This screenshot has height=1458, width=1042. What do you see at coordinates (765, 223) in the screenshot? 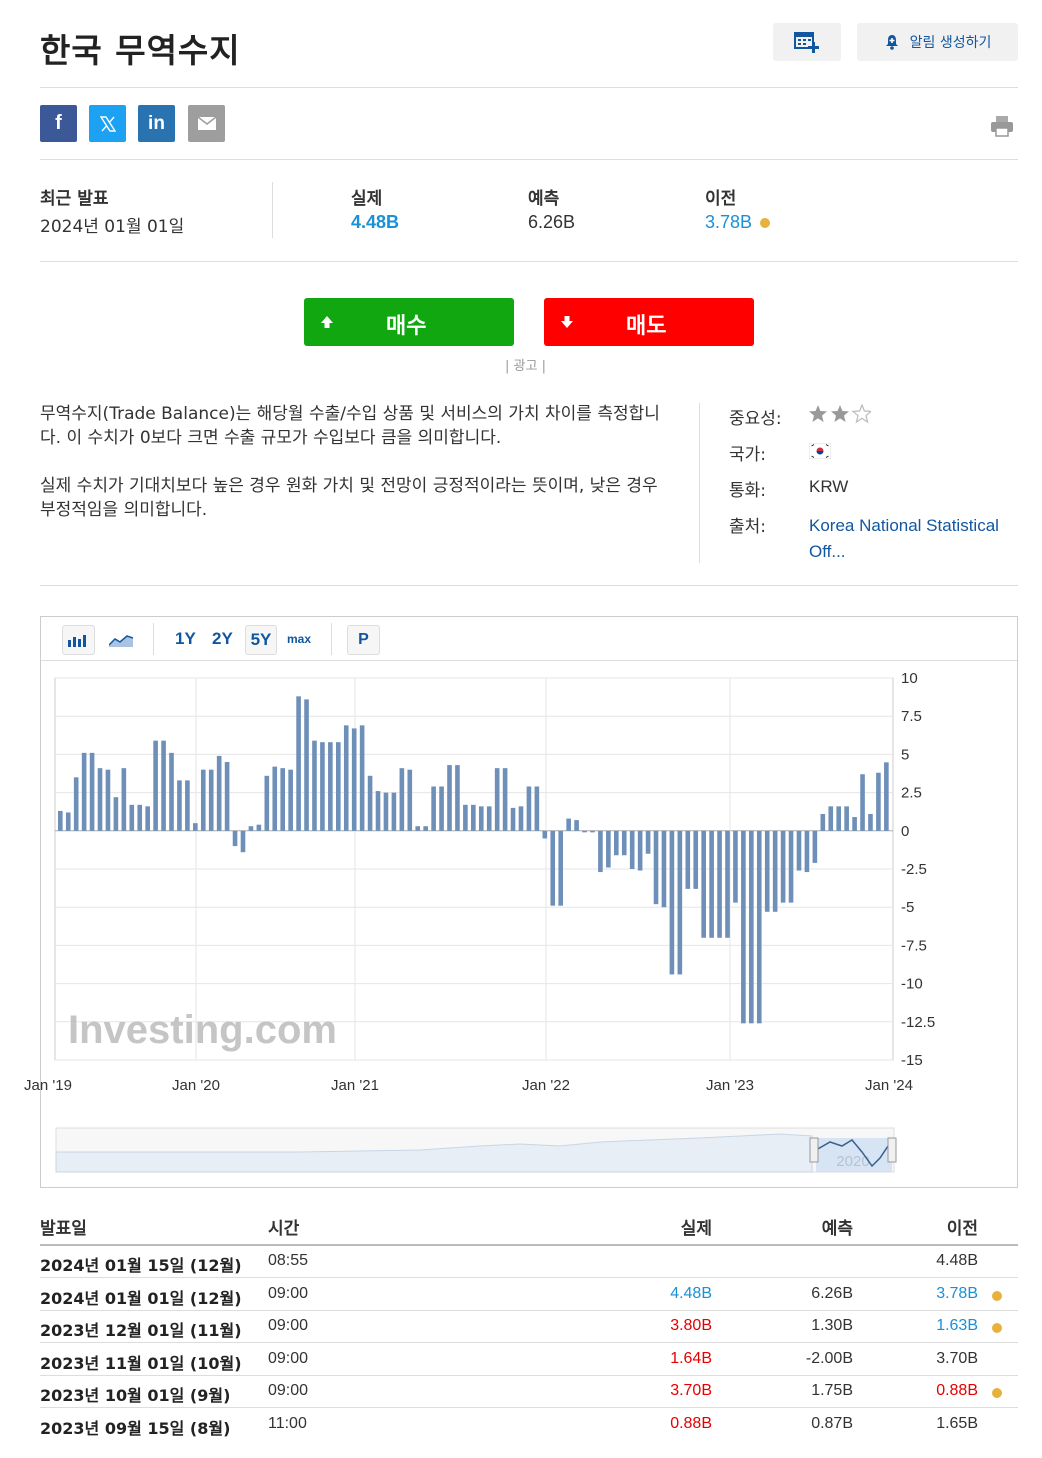
I see `revised-dot` at bounding box center [765, 223].